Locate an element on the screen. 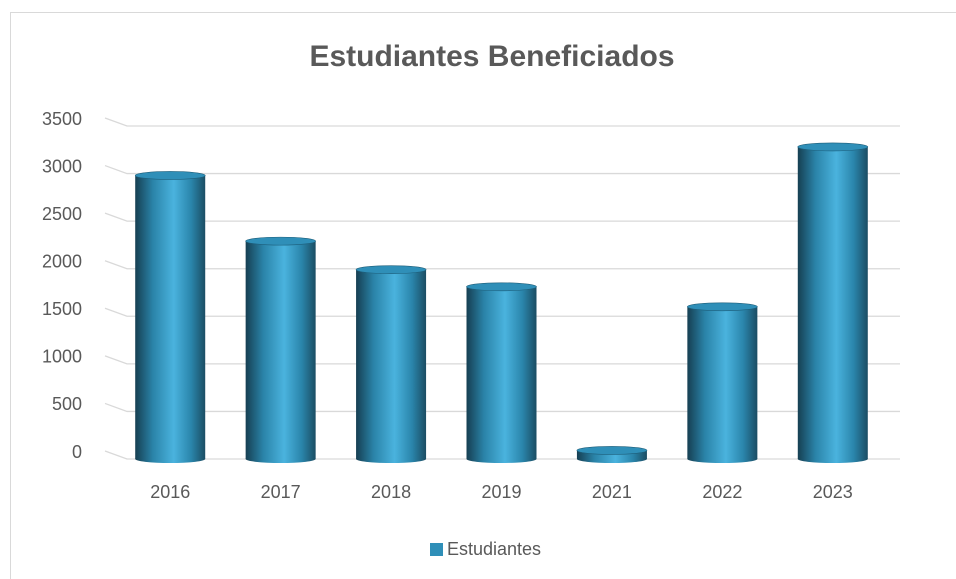  legend: Estudiantes is located at coordinates (485, 549).